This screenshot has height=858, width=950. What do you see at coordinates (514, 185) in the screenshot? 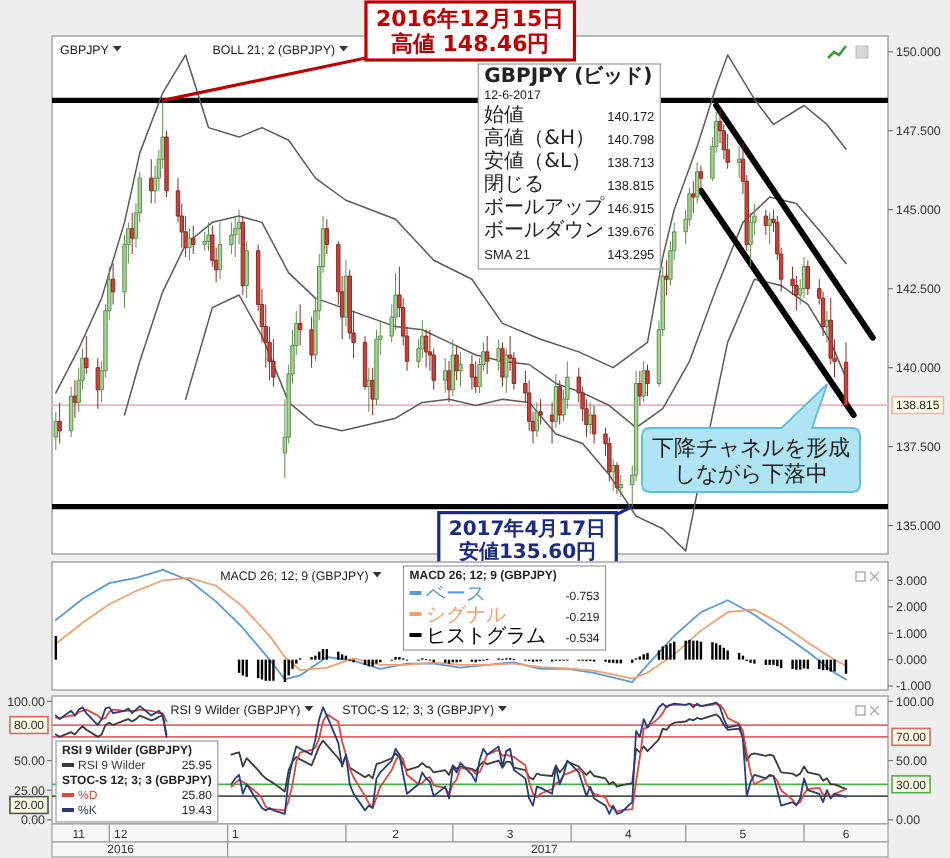
I see `annotation: 閉じる` at bounding box center [514, 185].